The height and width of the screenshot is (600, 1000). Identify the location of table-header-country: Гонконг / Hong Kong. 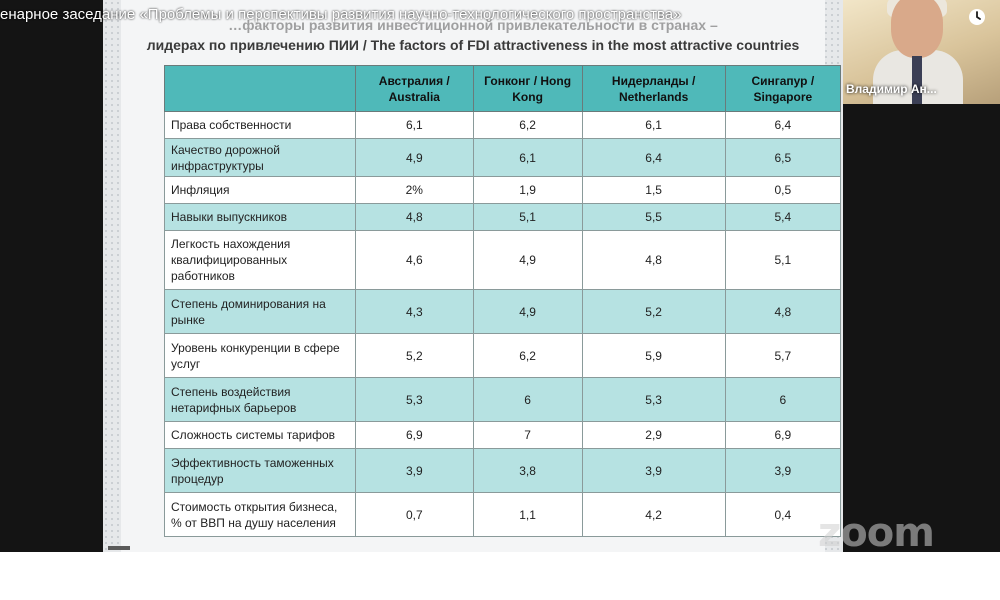
(527, 88).